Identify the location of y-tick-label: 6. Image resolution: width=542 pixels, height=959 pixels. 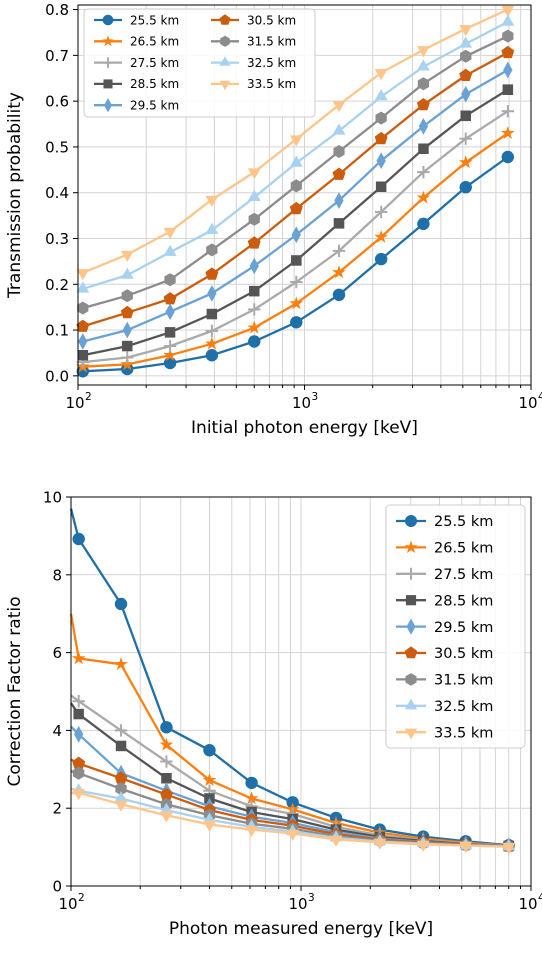
(57, 653).